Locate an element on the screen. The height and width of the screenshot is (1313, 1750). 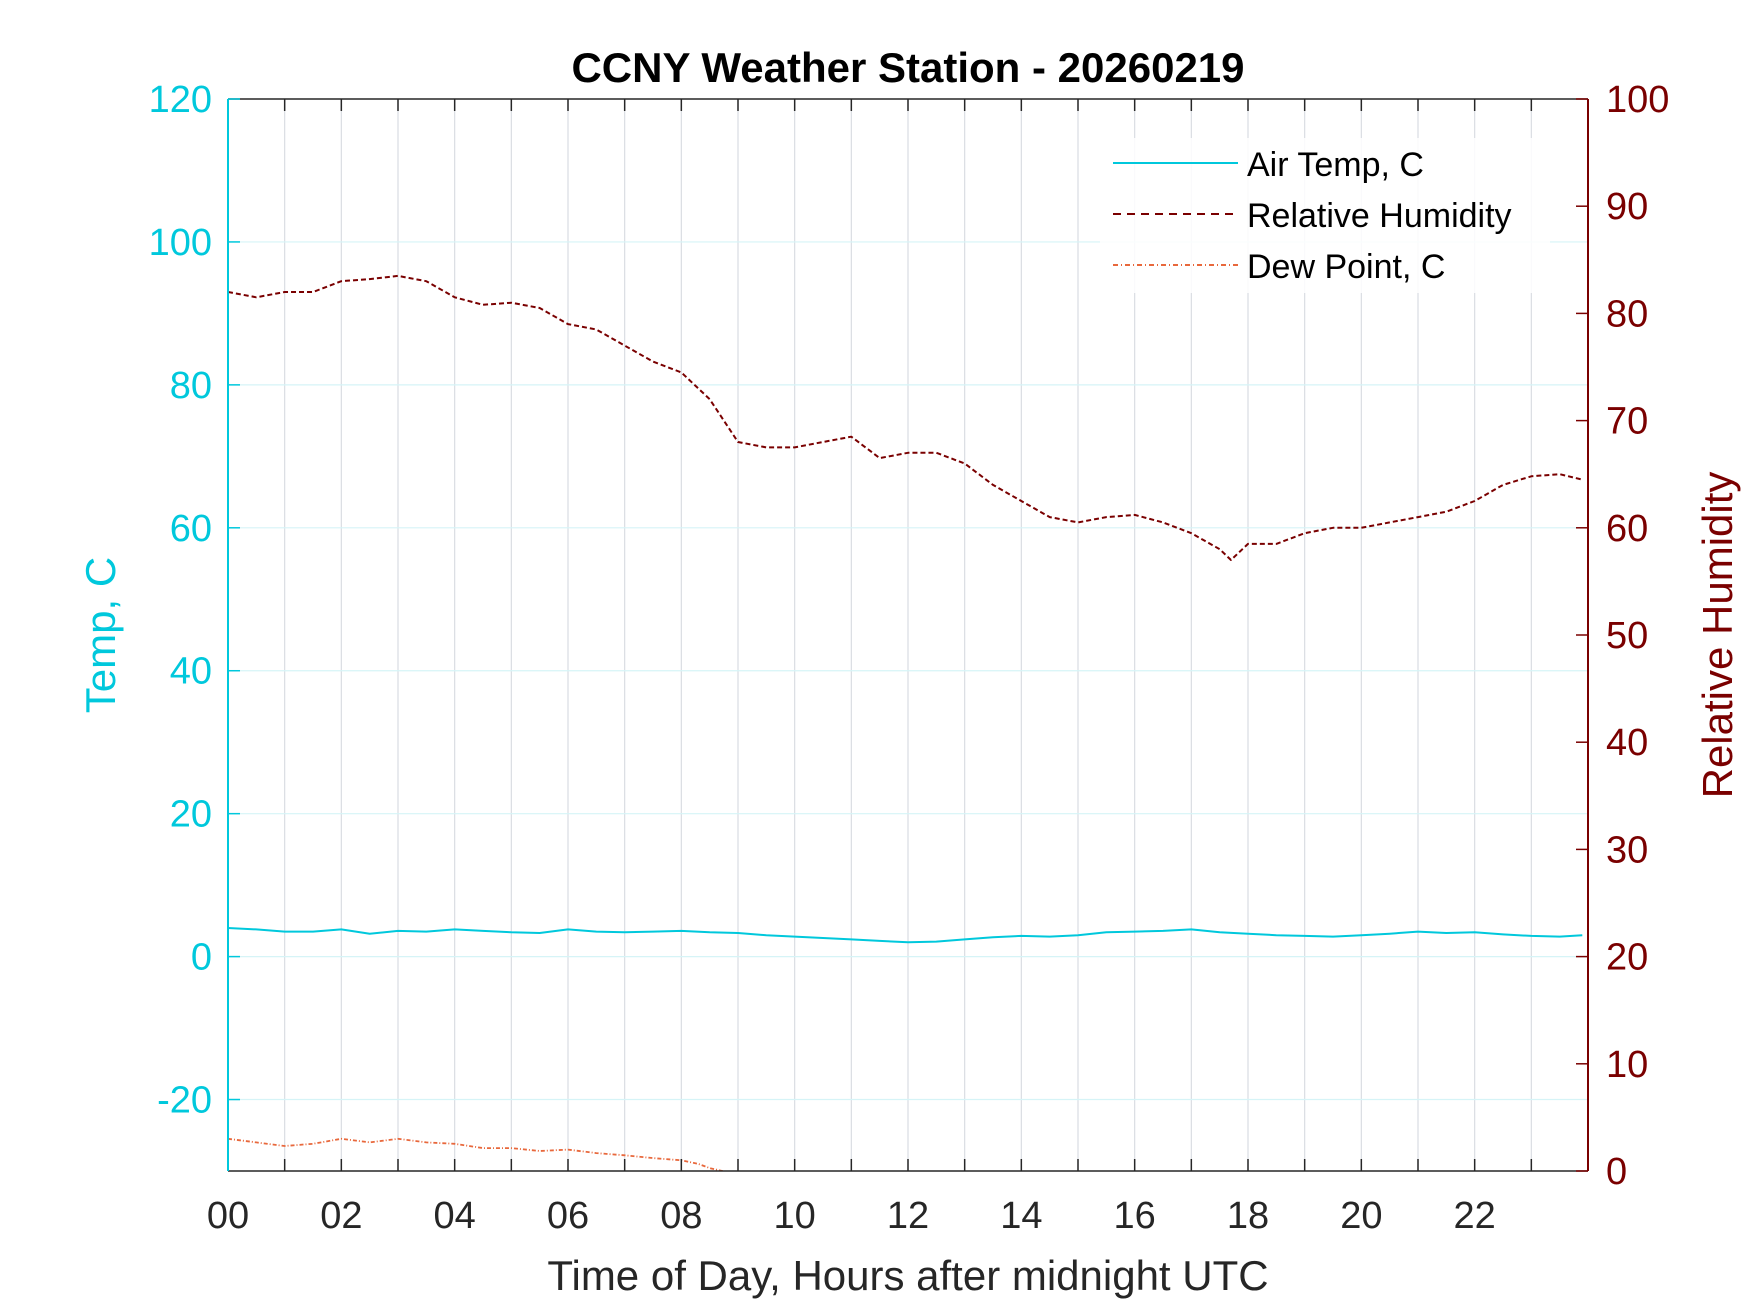
left-y-ticks: -20 0 20 40 60 80 100 120 is located at coordinates (194, 600).